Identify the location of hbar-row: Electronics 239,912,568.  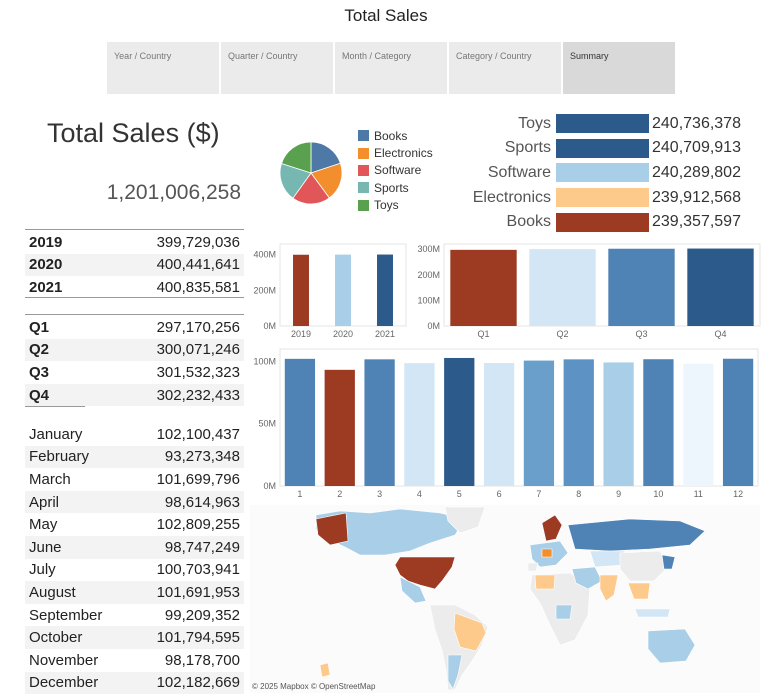
(610, 197).